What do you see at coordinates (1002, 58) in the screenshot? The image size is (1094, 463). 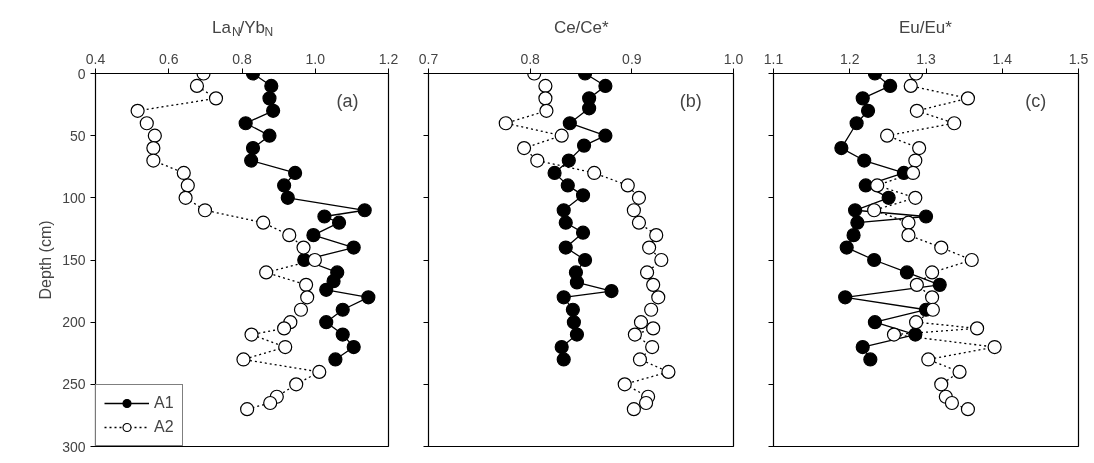 I see `x-tick-label: 1.4` at bounding box center [1002, 58].